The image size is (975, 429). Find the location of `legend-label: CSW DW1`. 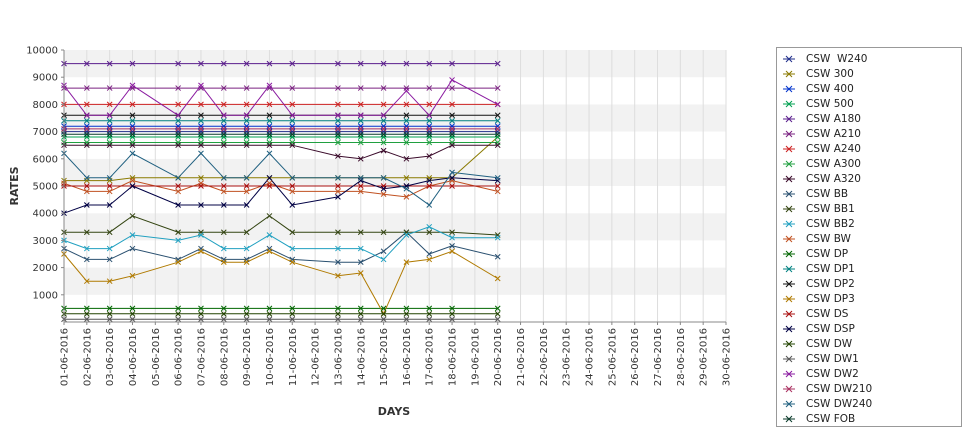

legend-label: CSW DW1 is located at coordinates (832, 358).